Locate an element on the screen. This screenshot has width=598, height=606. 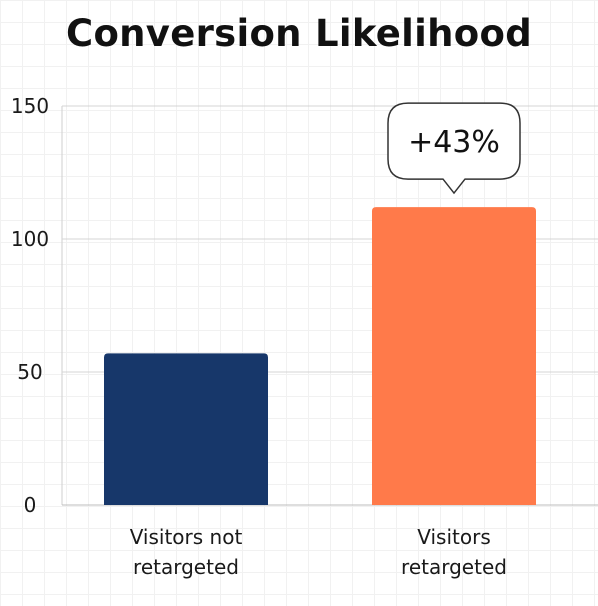
y-tick-label: 100 is located at coordinates (30, 239).